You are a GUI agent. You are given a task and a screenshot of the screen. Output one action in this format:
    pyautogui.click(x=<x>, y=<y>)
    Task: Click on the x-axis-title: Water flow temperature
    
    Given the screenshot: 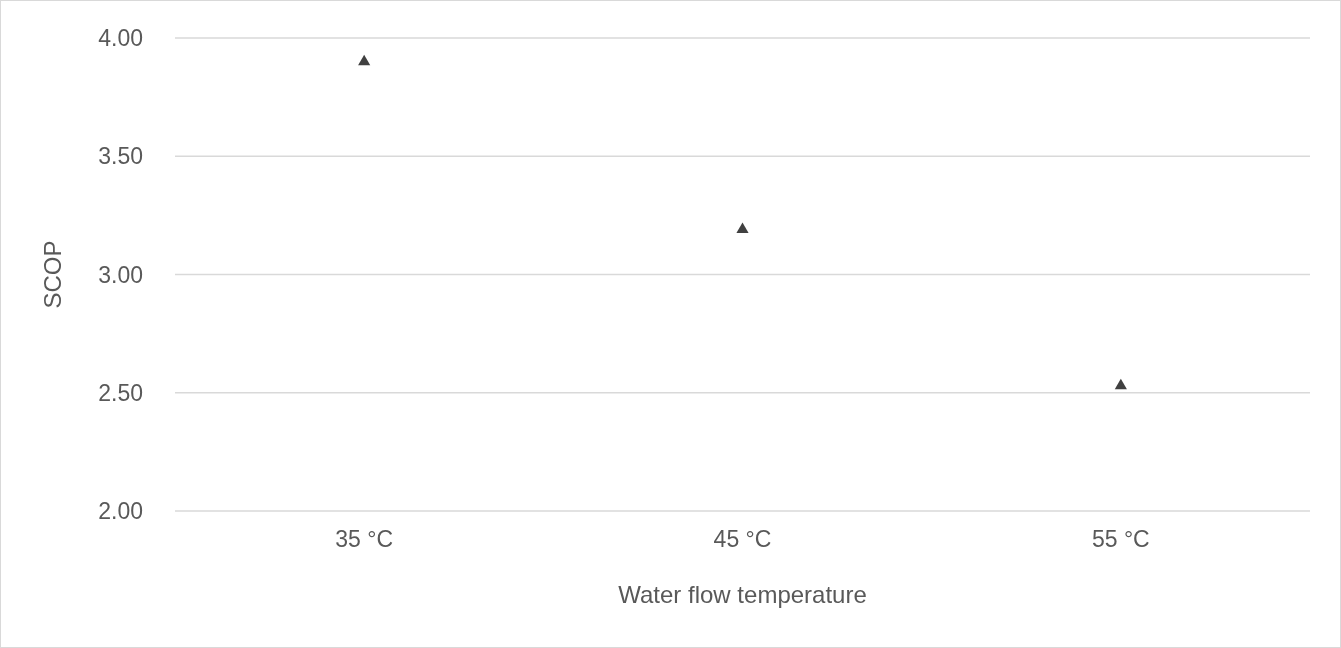 What is the action you would take?
    pyautogui.click(x=742, y=594)
    